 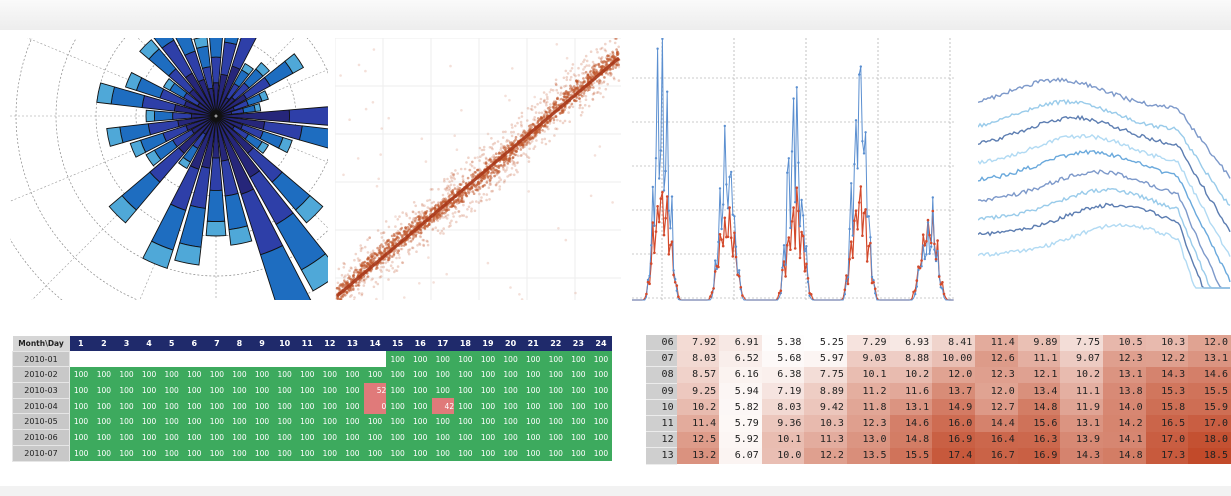 What do you see at coordinates (1124, 455) in the screenshot?
I see `heat-cell: 14.8` at bounding box center [1124, 455].